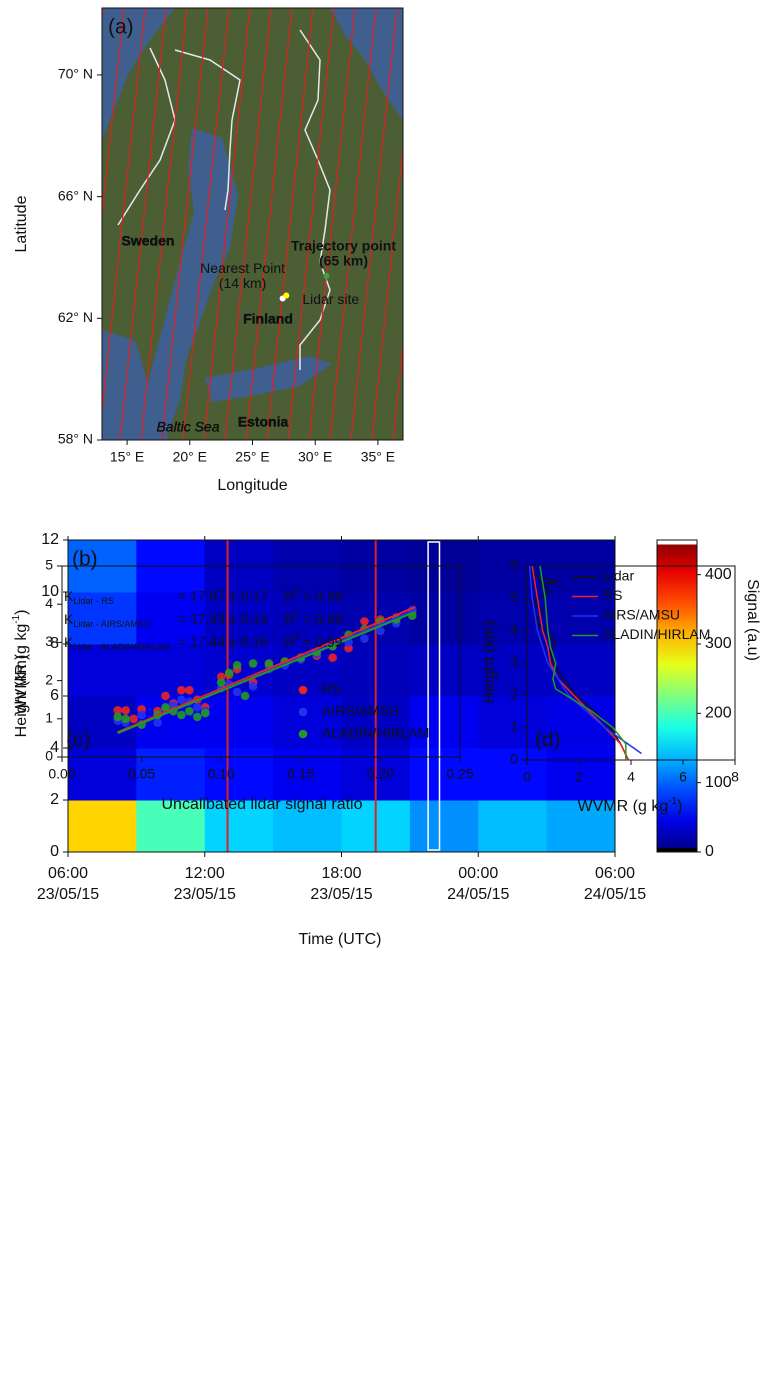 The width and height of the screenshot is (769, 1376). I want to click on site-label: Trajectory point, so click(343, 245).